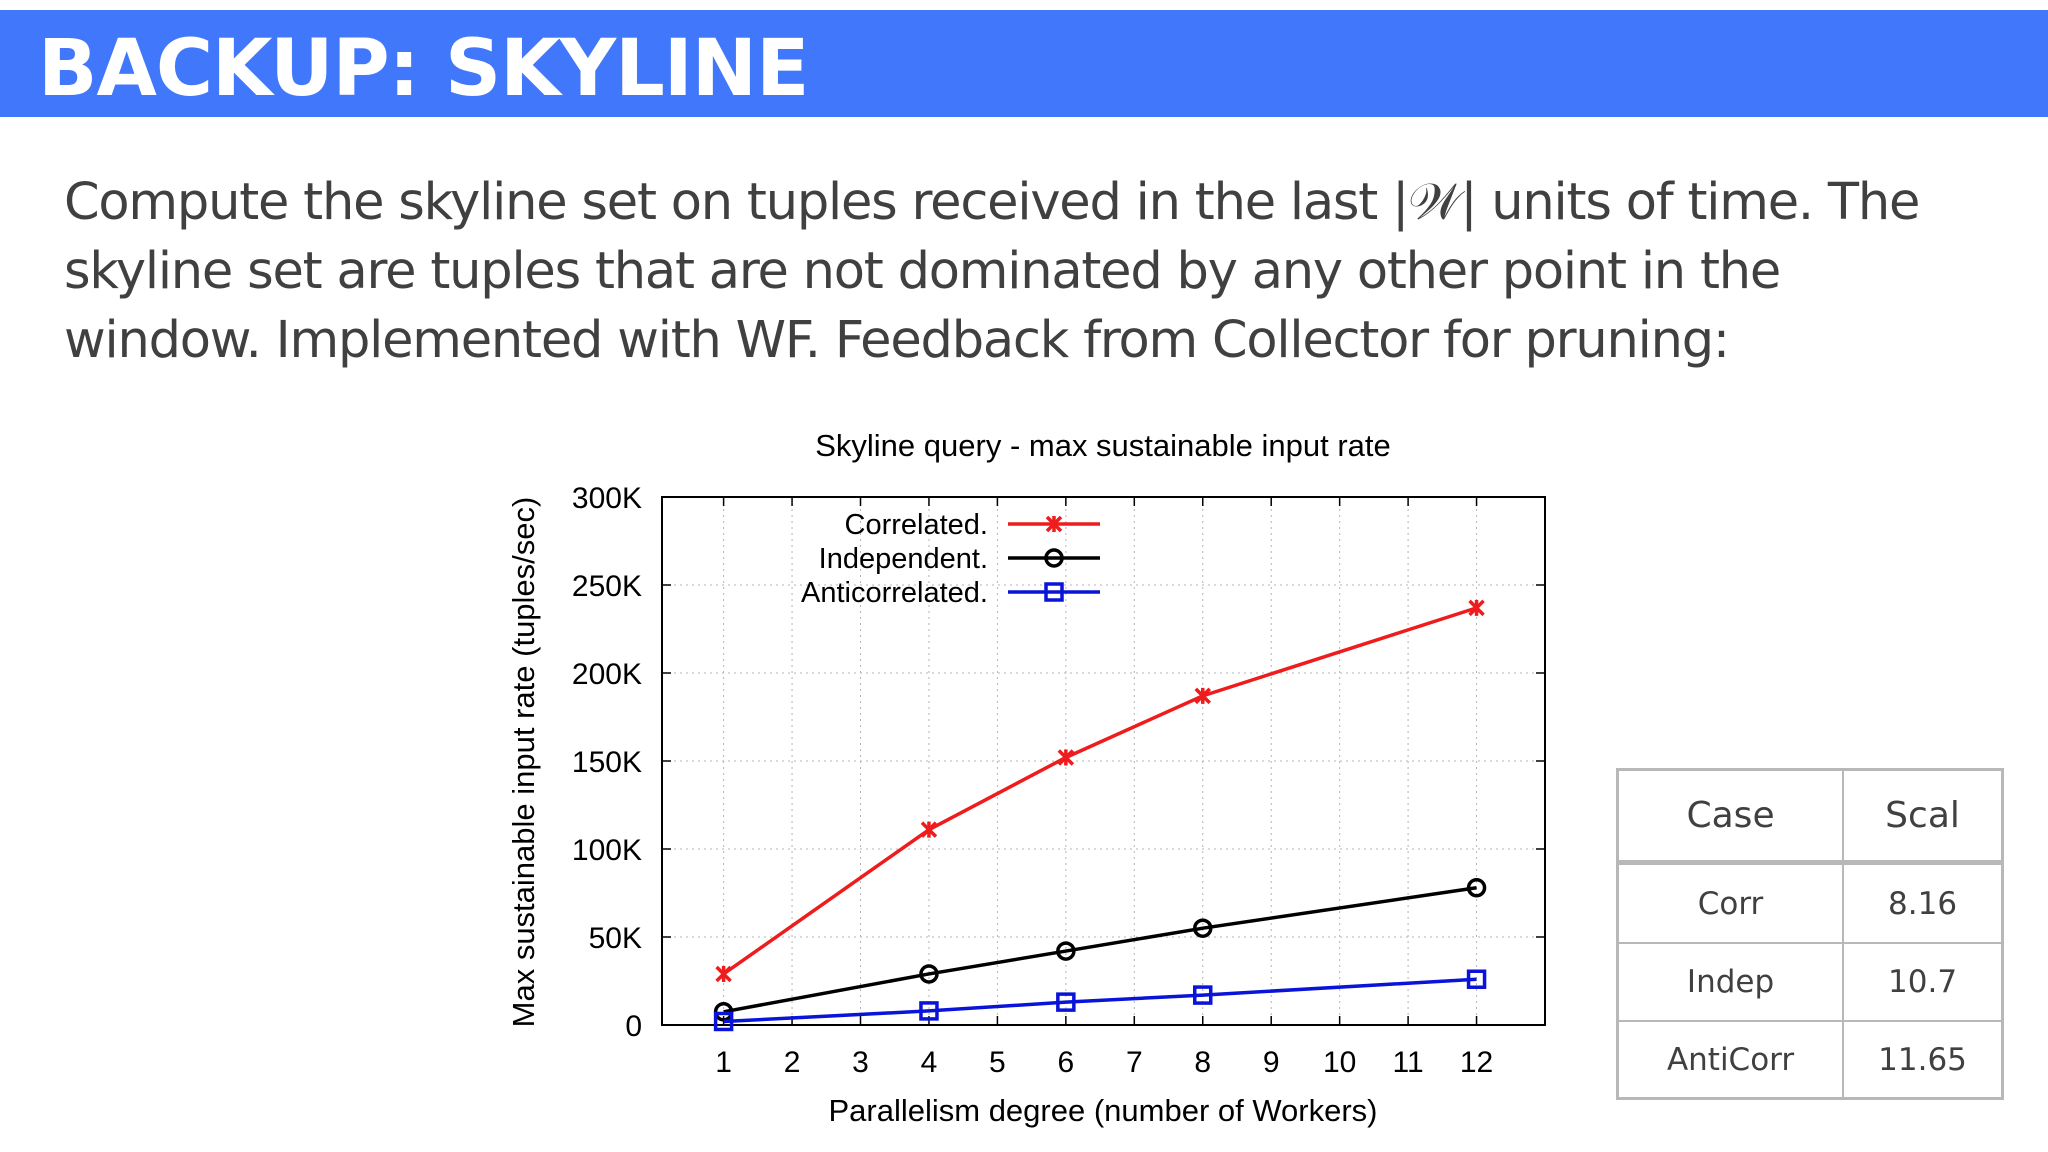 The width and height of the screenshot is (2048, 1152). Describe the element at coordinates (929, 1062) in the screenshot. I see `x-tick-label: 4` at that location.